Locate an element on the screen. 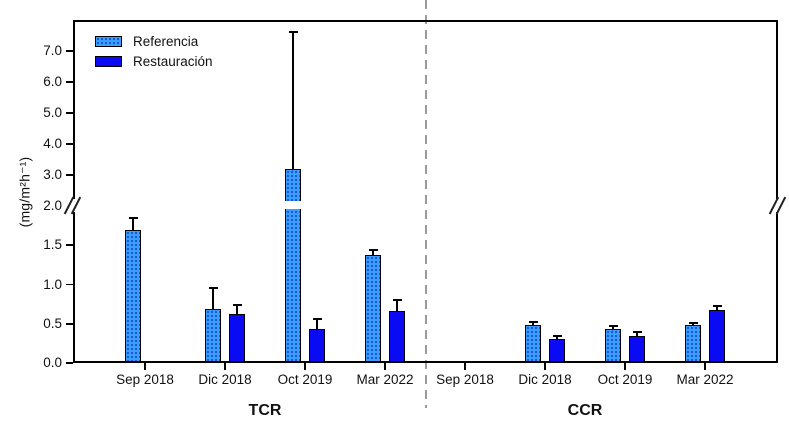 The height and width of the screenshot is (432, 789). bar-axis-break-gap is located at coordinates (293, 205).